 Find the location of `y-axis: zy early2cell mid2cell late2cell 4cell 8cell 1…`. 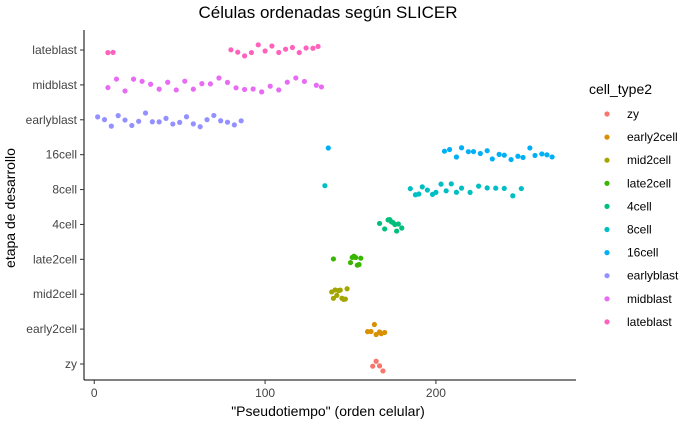

y-axis: zy early2cell mid2cell late2cell 4cell 8cell 1… is located at coordinates (55, 205).